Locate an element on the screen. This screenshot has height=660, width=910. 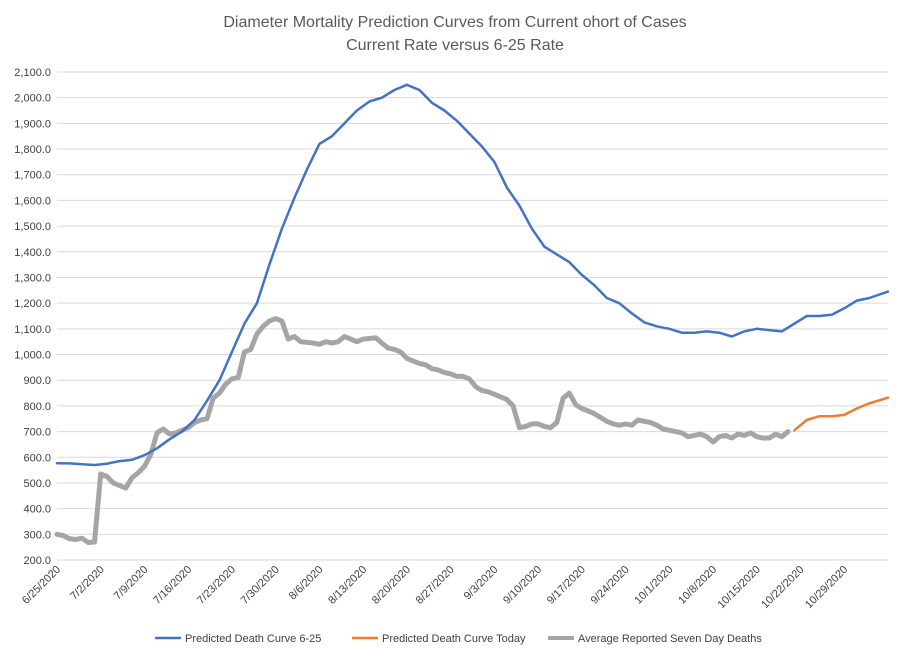
y-tick-label: 500.0 is located at coordinates (37, 484).